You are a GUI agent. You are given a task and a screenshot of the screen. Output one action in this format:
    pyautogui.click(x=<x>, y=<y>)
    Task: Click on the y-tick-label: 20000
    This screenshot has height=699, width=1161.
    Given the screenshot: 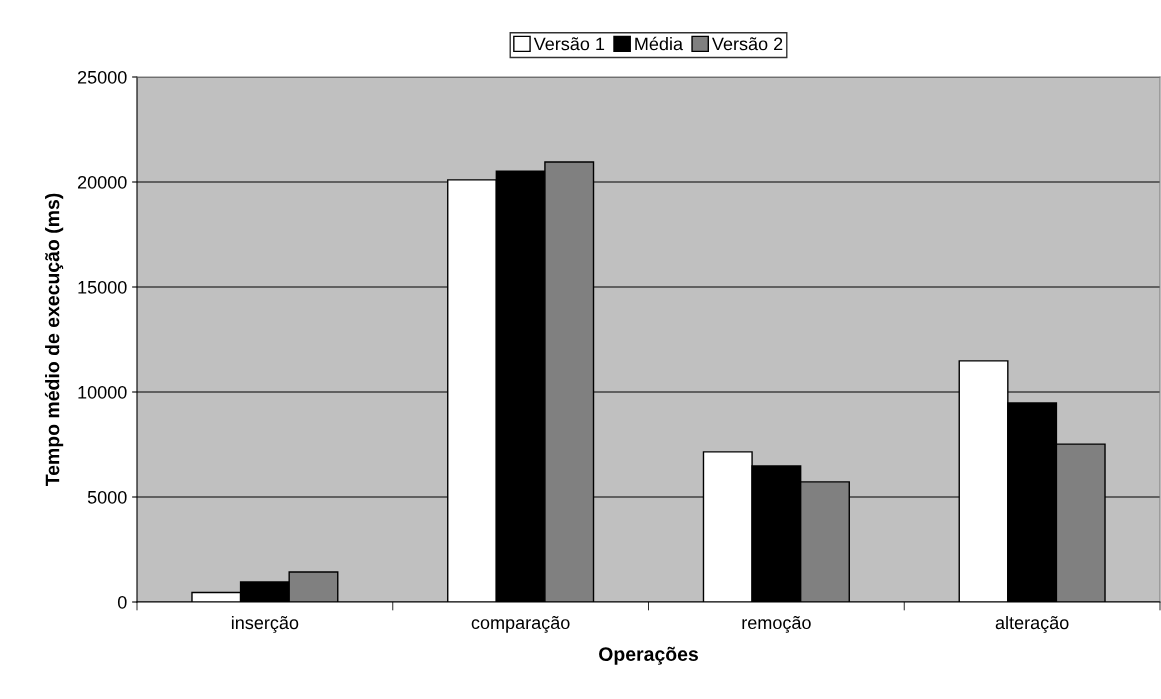 What is the action you would take?
    pyautogui.click(x=102, y=182)
    